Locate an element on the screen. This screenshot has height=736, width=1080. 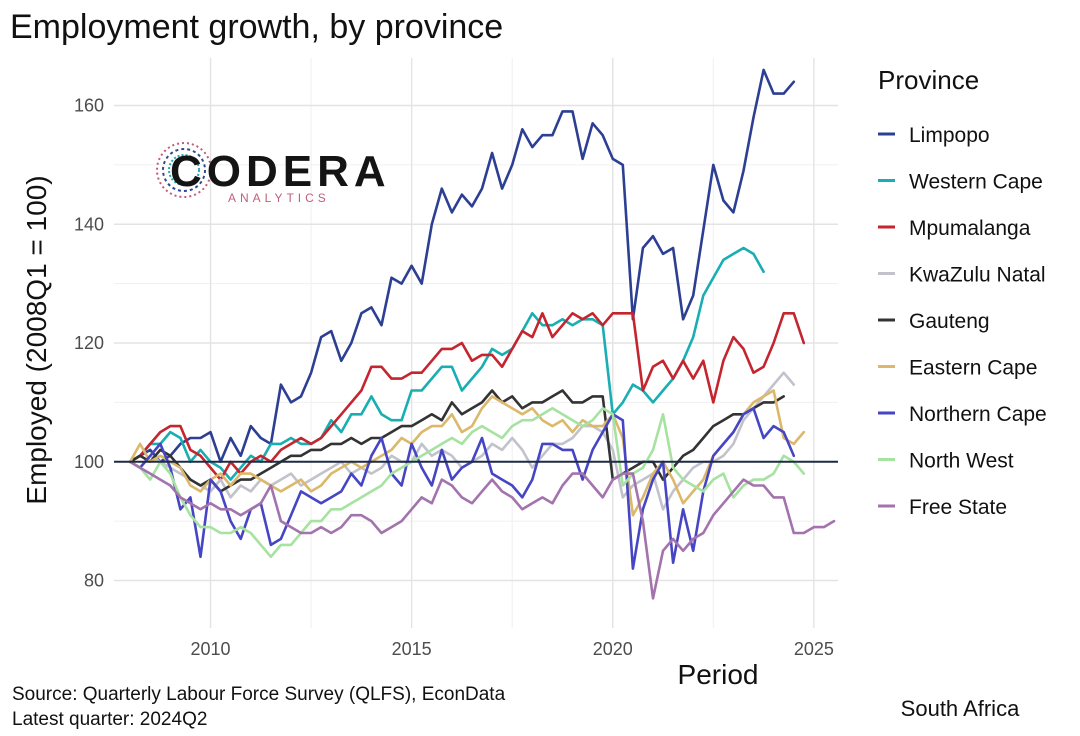
y-tick-label: 160 is located at coordinates (89, 106).